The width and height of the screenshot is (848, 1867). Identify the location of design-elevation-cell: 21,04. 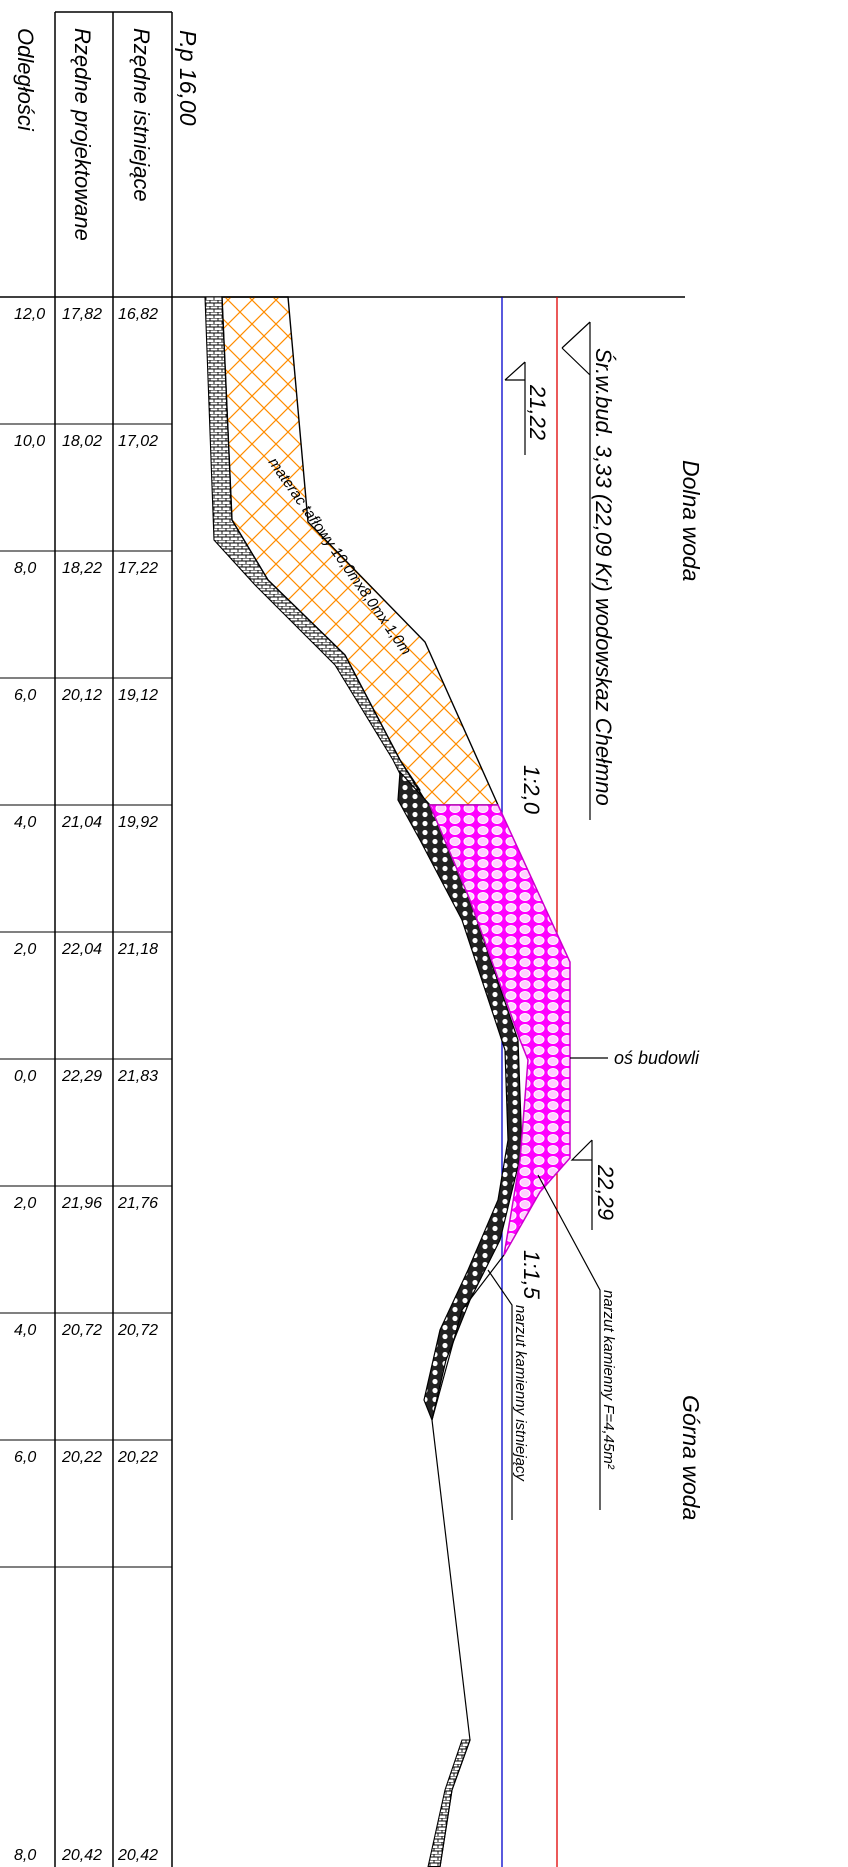
(81, 822).